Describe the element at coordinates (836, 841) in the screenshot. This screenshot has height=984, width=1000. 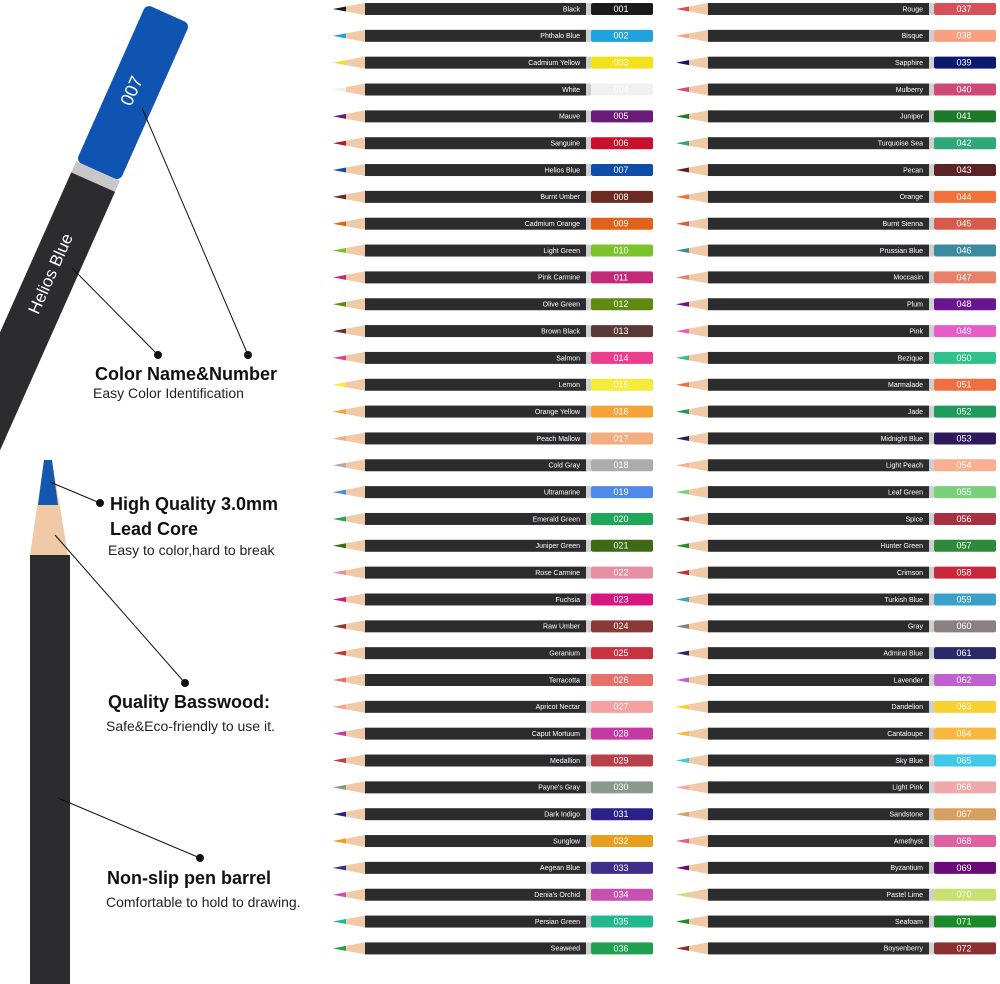
I see `pencil: Amethyst 068` at that location.